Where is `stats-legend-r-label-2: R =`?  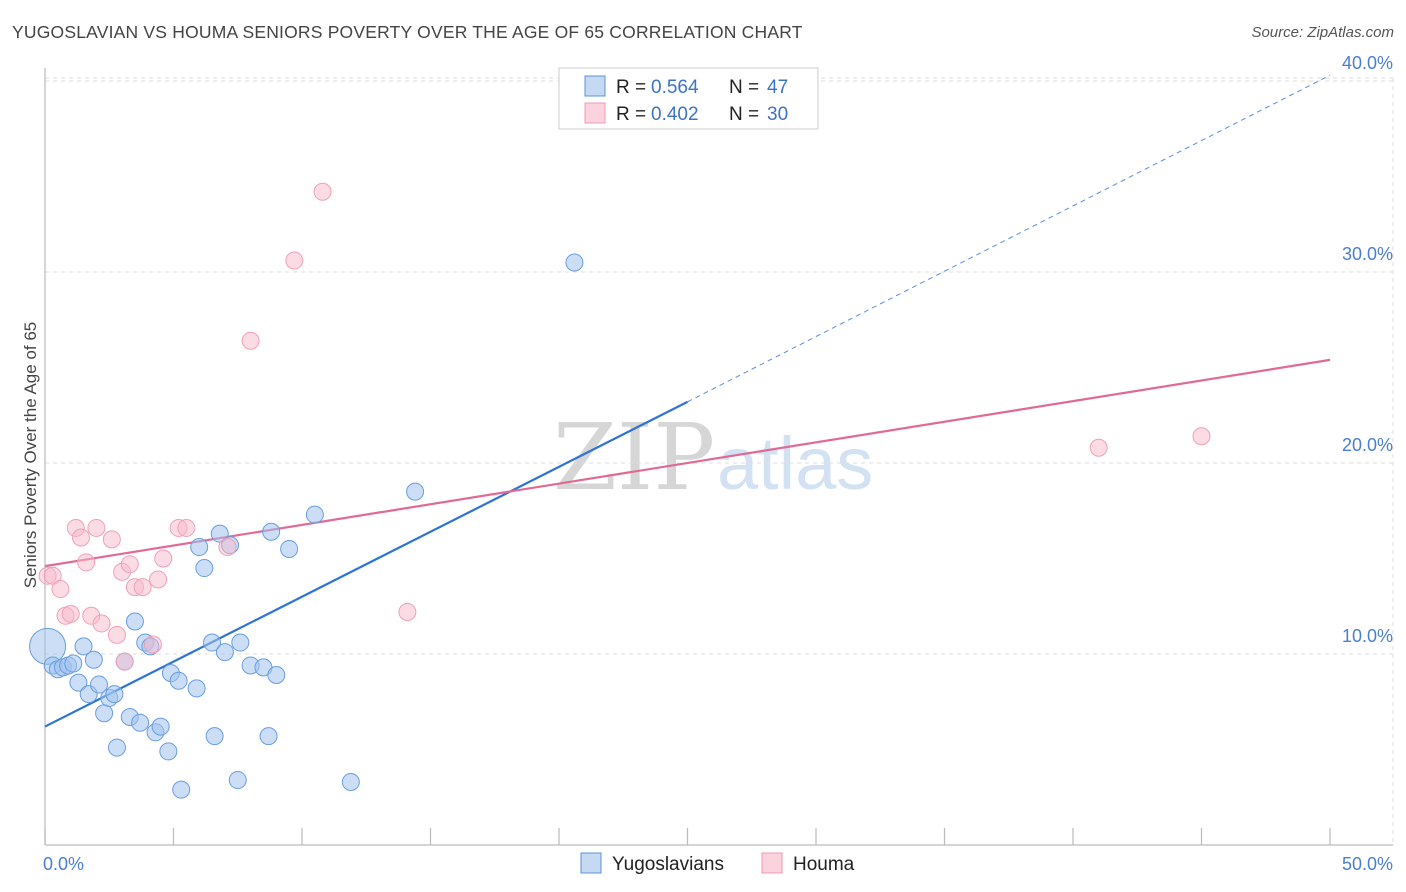
stats-legend-r-label-2: R = is located at coordinates (631, 114).